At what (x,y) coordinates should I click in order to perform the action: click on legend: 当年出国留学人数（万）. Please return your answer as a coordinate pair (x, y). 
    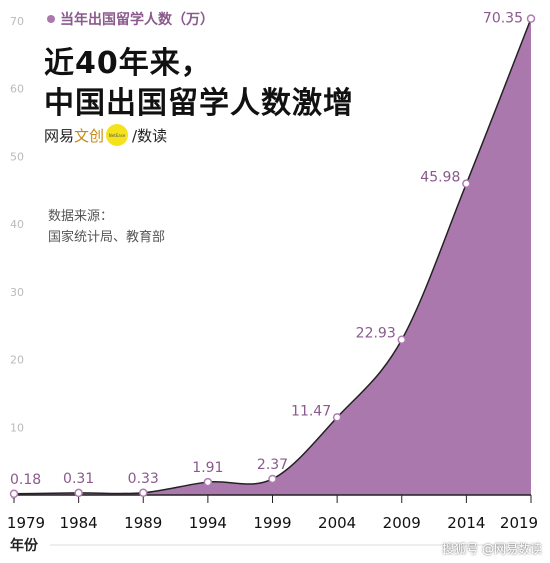
    Looking at the image, I should click on (130, 19).